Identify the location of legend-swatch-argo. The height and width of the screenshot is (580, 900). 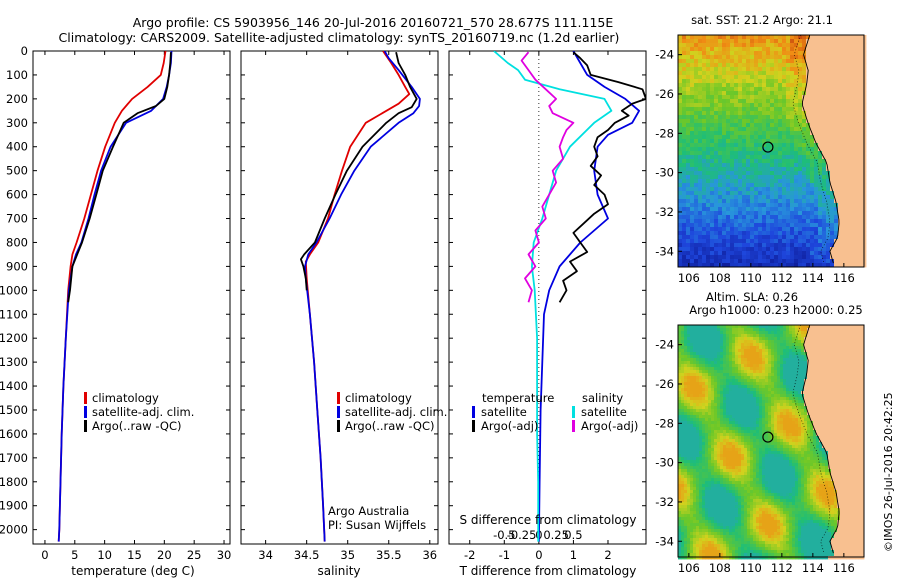
(85, 426).